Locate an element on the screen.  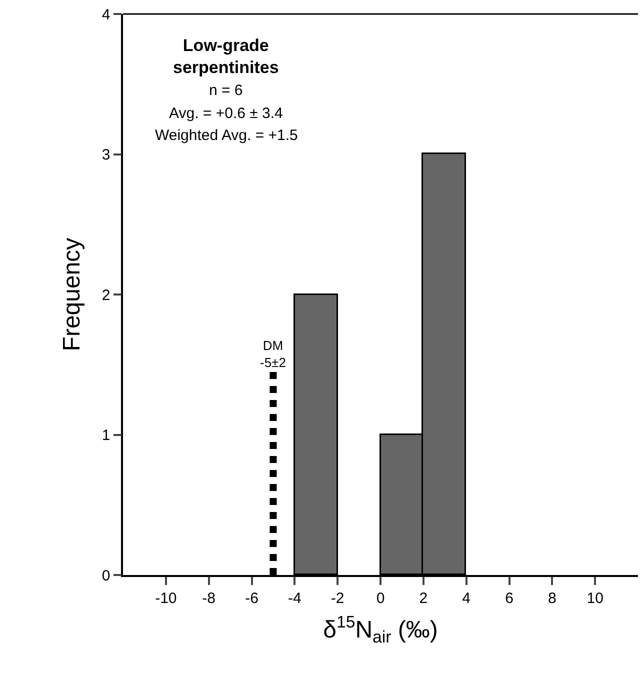
y-tick-label: 4 is located at coordinates (106, 15).